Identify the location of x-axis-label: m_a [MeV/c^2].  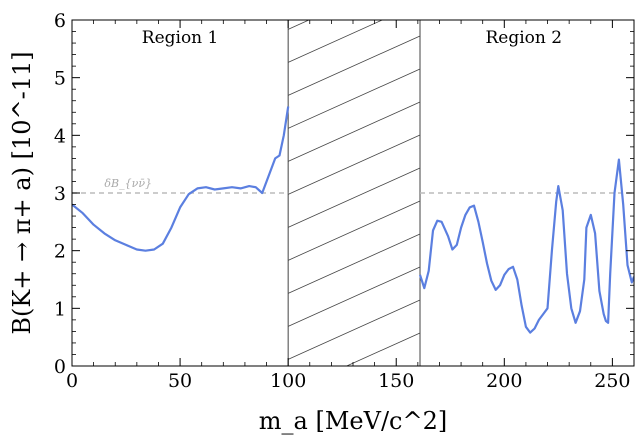
(353, 421).